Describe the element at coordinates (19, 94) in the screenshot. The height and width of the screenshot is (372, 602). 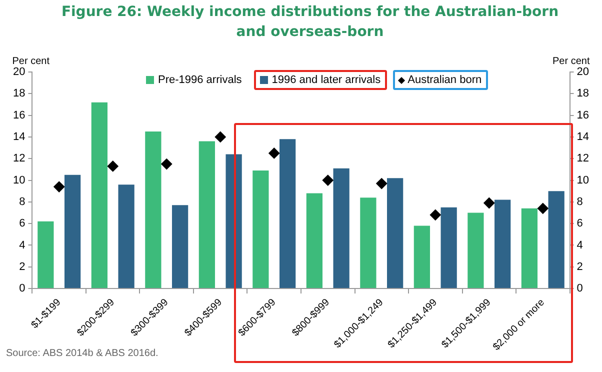
I see `y-tick-label: 18` at that location.